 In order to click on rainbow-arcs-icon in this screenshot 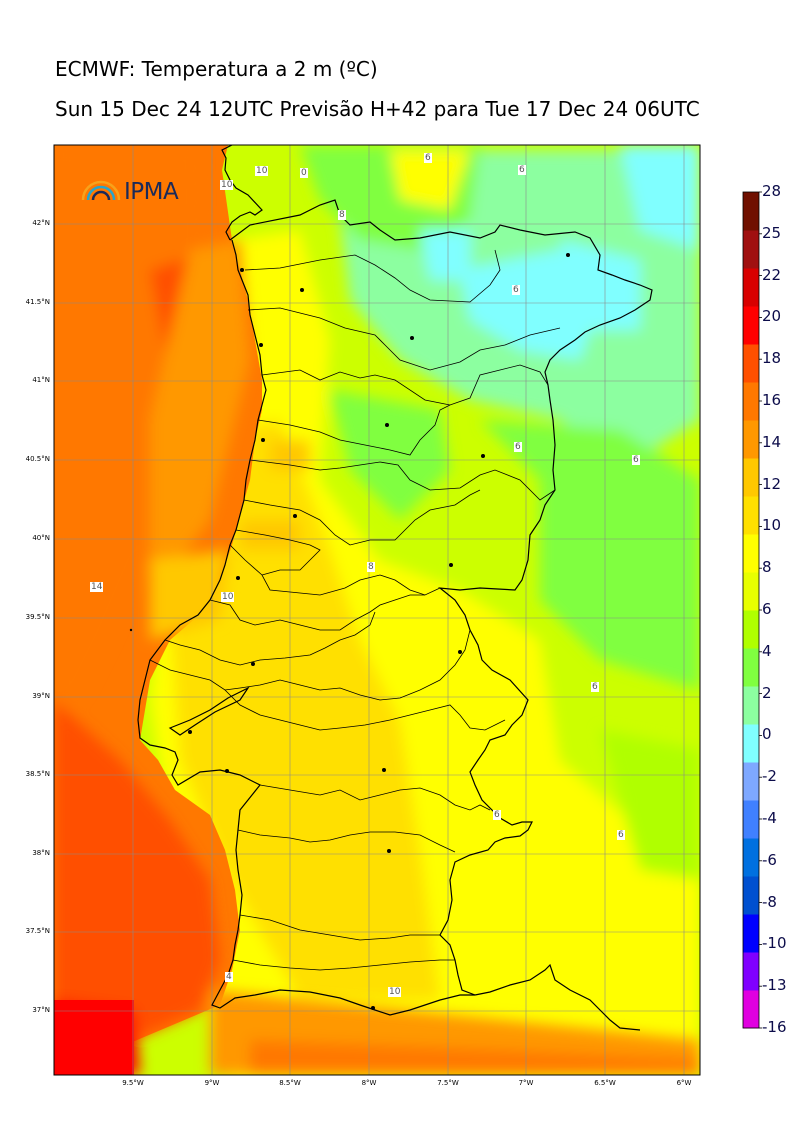, I will do `click(101, 190)`.